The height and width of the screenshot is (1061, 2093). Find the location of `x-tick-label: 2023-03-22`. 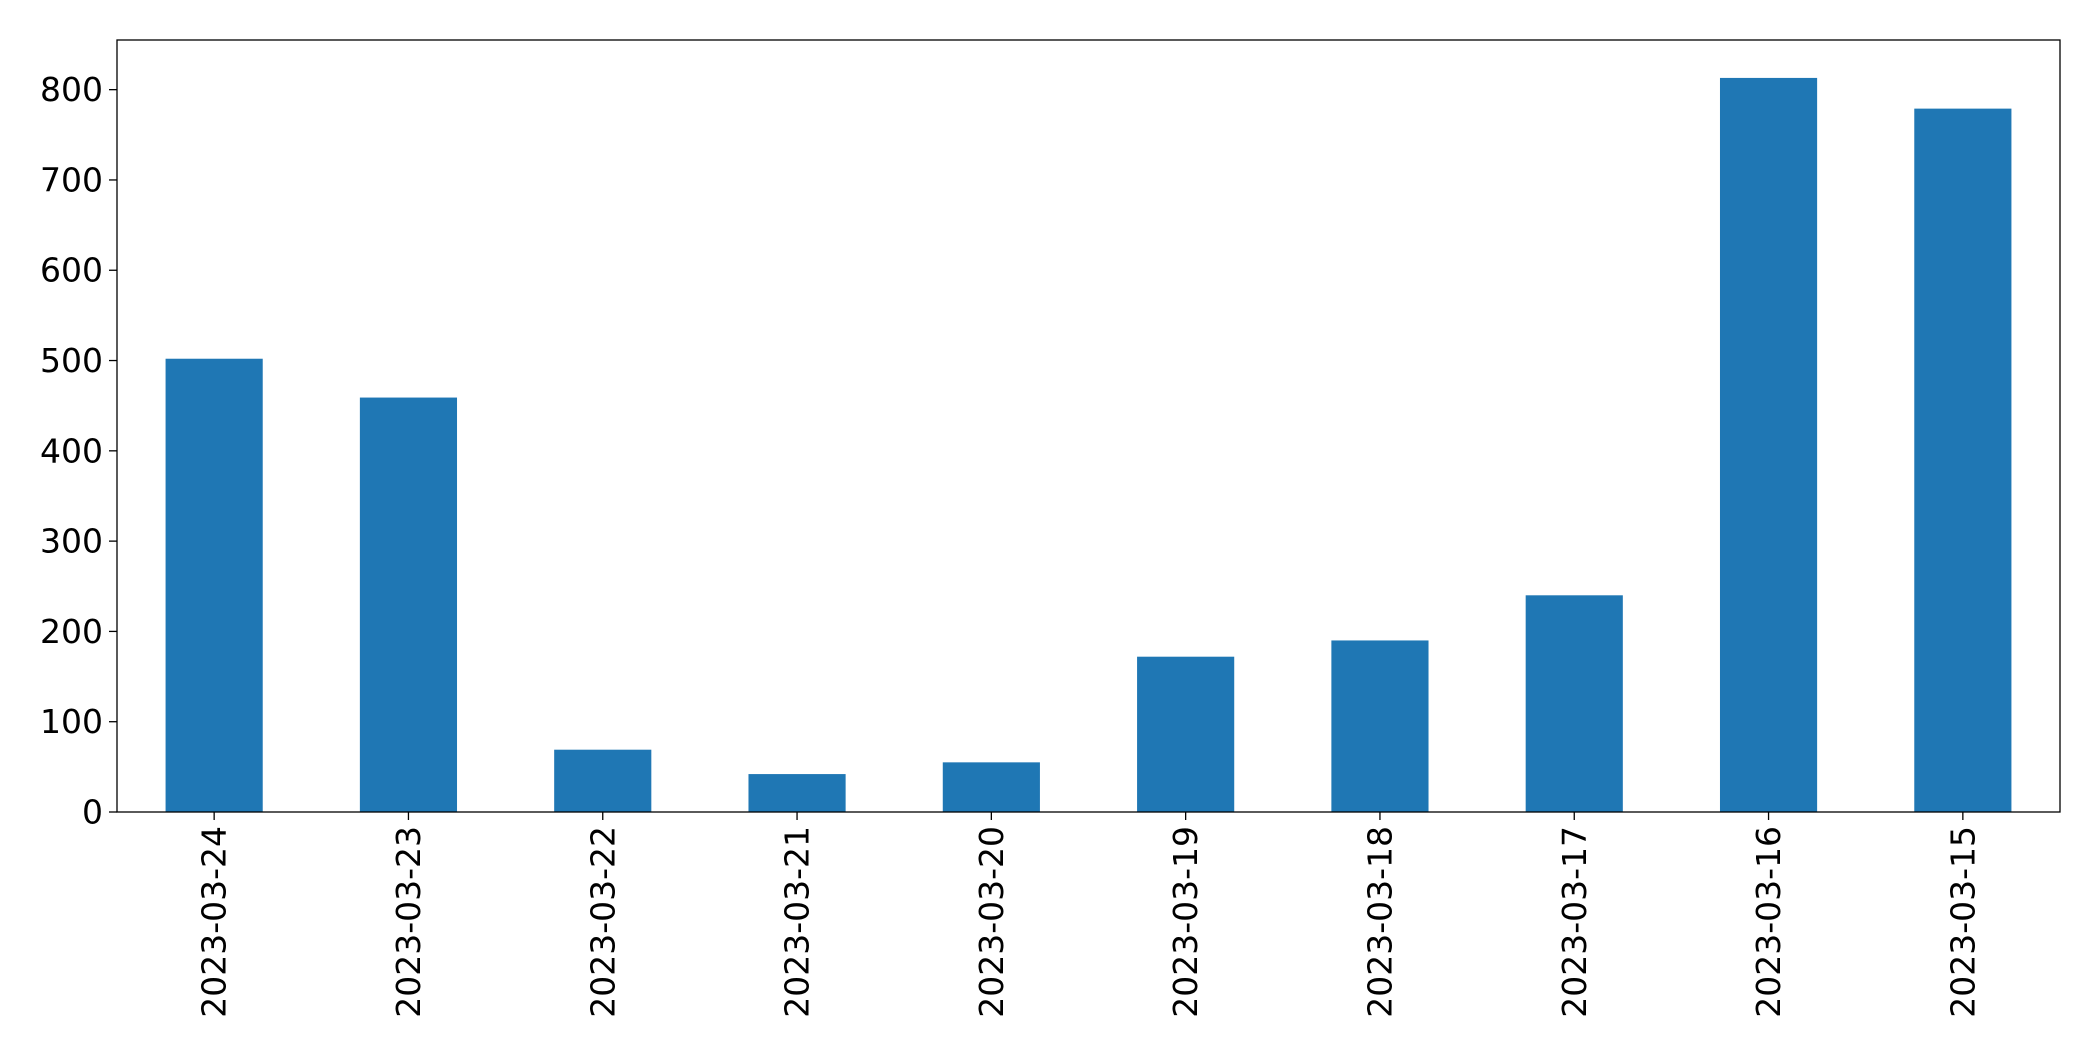

x-tick-label: 2023-03-22 is located at coordinates (602, 922).